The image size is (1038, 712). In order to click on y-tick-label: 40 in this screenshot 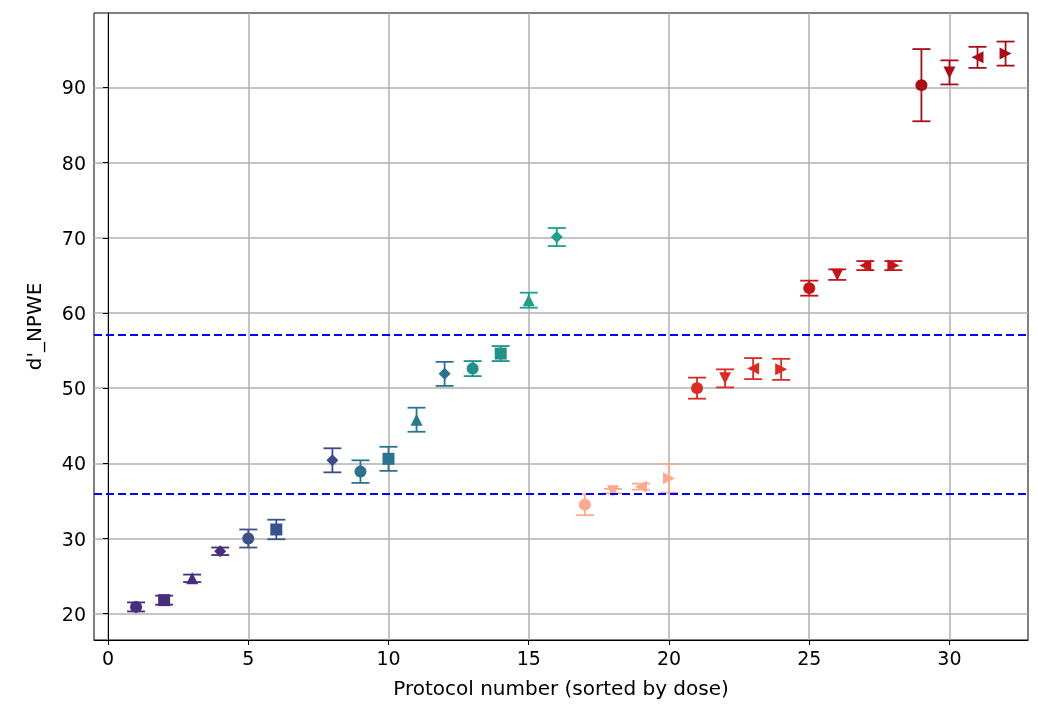, I will do `click(73, 463)`.